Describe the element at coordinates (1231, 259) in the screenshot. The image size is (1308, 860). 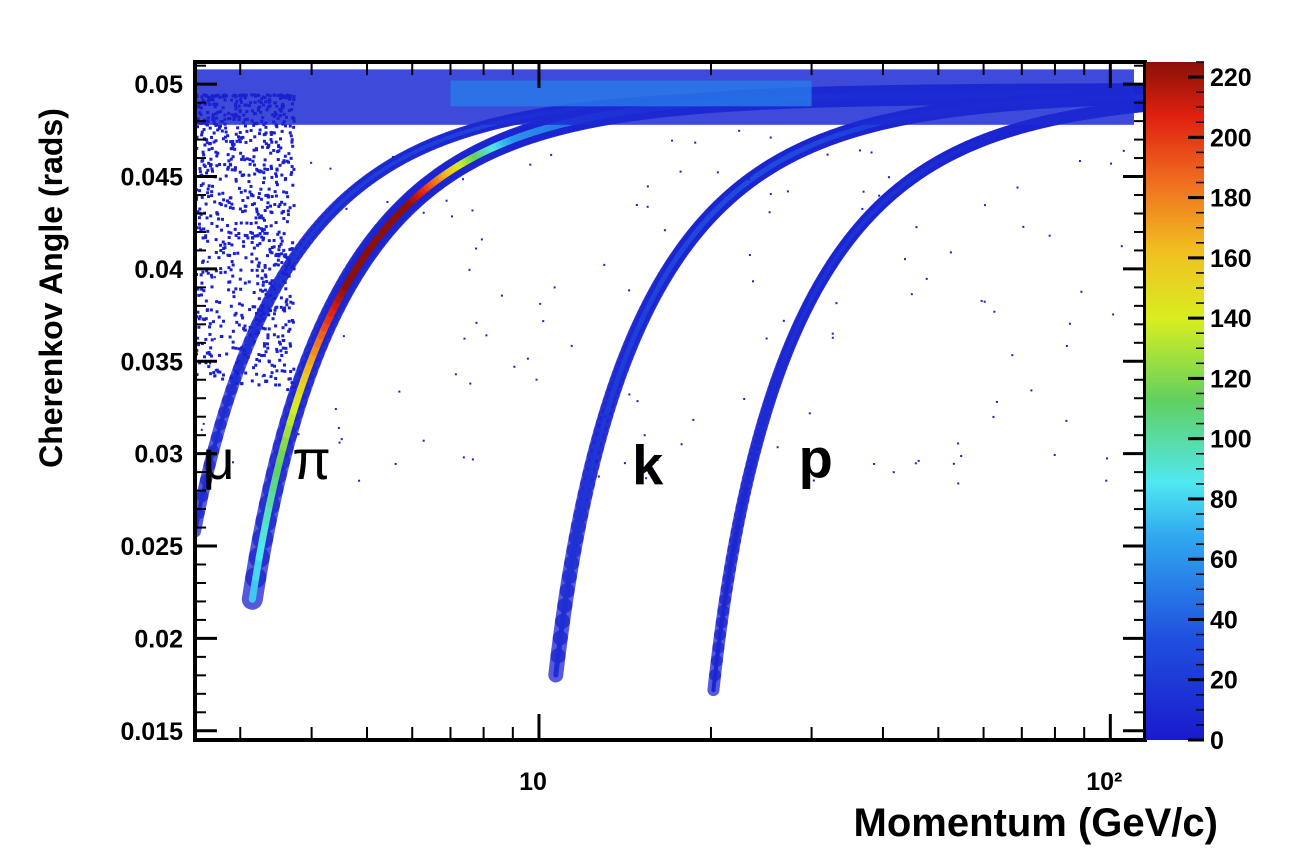
I see `colorbar-tick-label: 160` at that location.